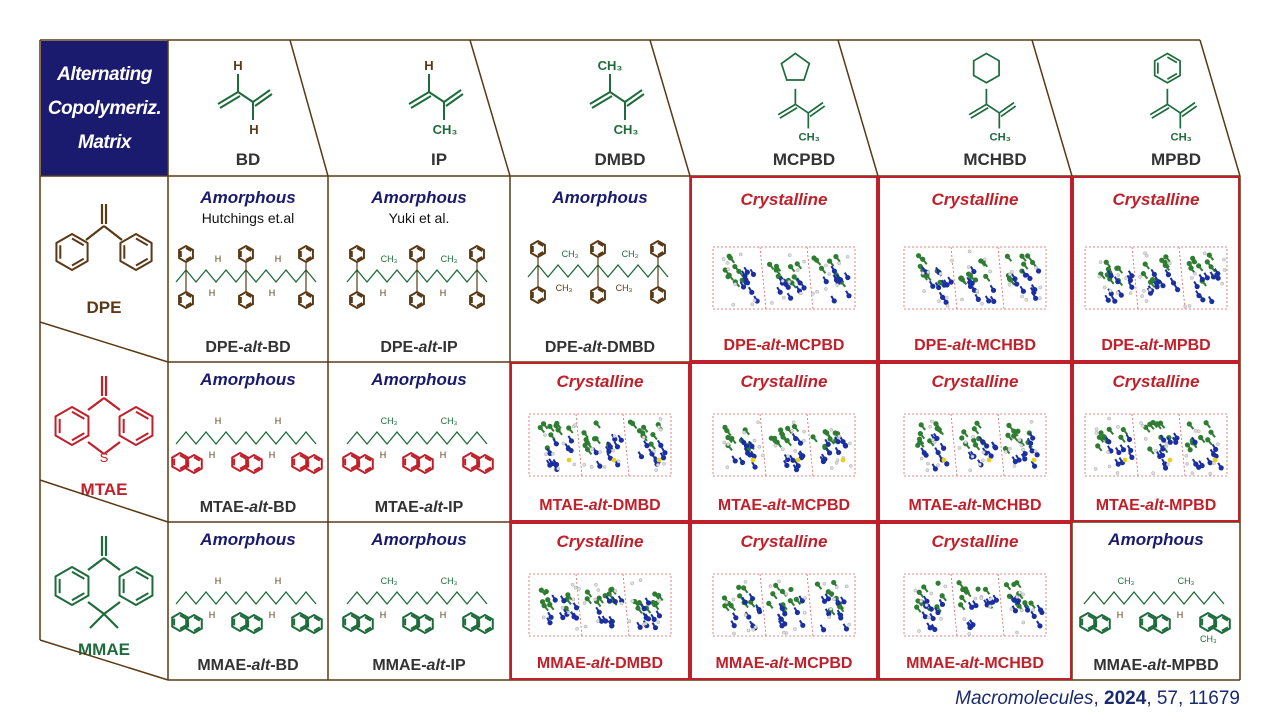 The width and height of the screenshot is (1280, 720). I want to click on column-header-mcpbd: CH₃ MCPBD, so click(804, 108).